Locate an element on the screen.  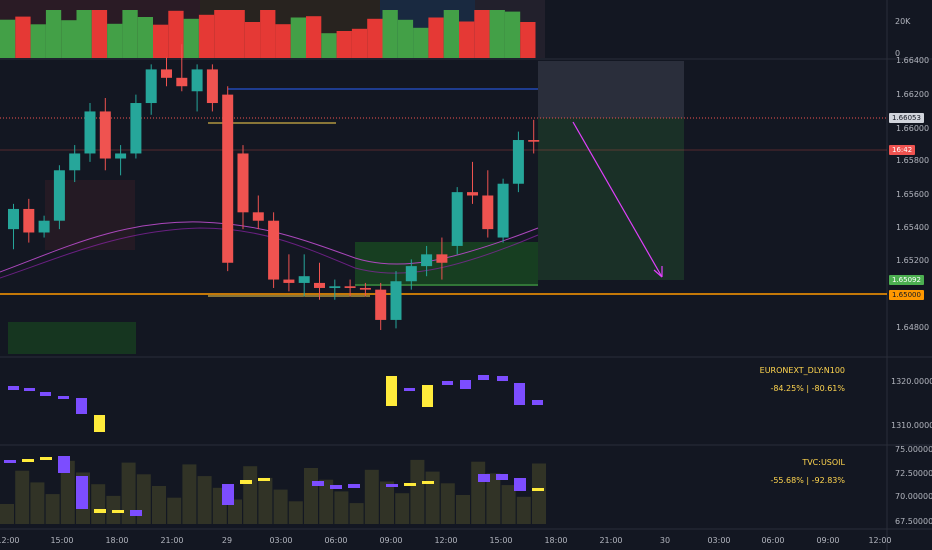
projection-arrow is located at coordinates (617, 199).